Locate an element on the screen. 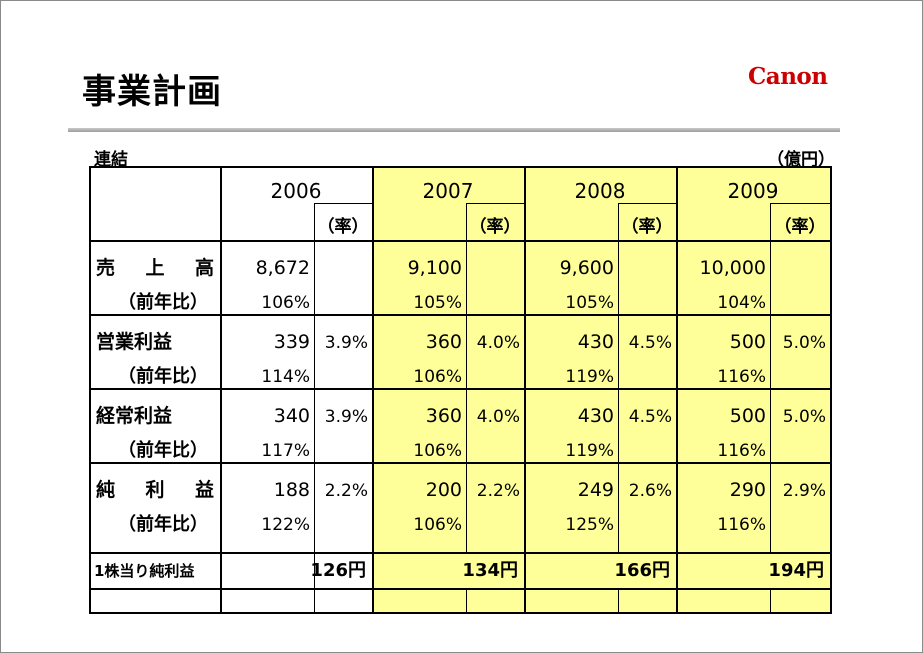  row-value: 9,600 is located at coordinates (586, 268).